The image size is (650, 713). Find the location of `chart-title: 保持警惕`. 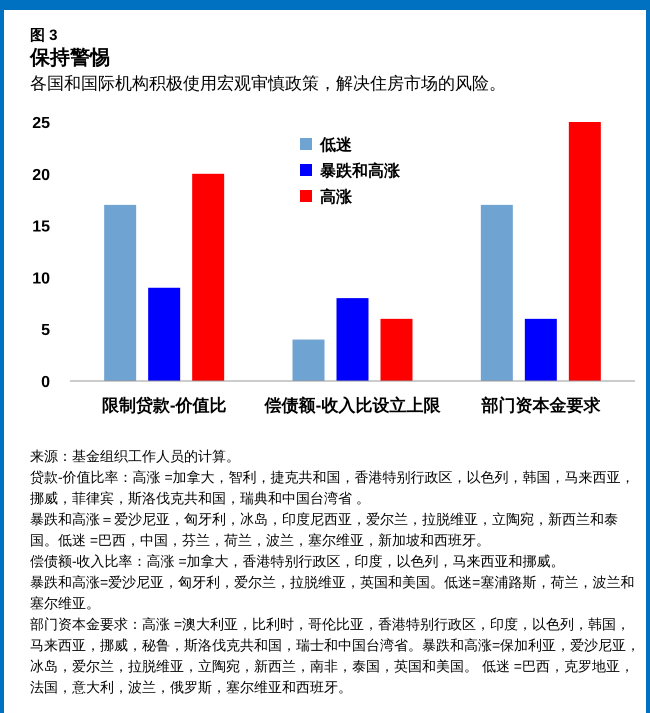

chart-title: 保持警惕 is located at coordinates (70, 58).